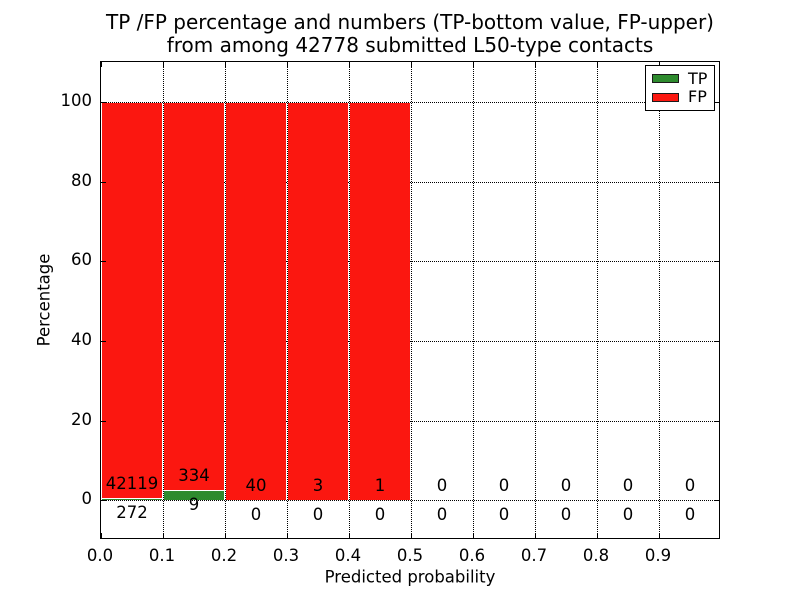 Image resolution: width=800 pixels, height=600 pixels. Describe the element at coordinates (224, 555) in the screenshot. I see `x-tick-label: 0.2` at that location.